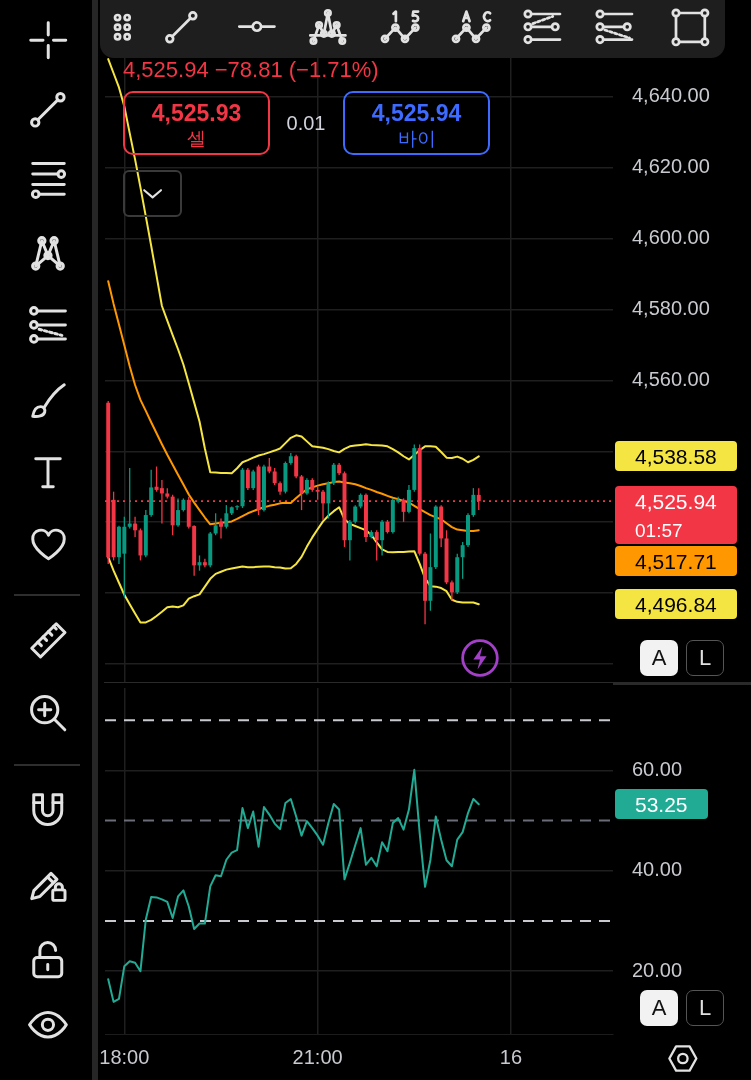 This screenshot has height=1080, width=751. Describe the element at coordinates (657, 768) in the screenshot. I see `y-tick-label: 60.00` at that location.